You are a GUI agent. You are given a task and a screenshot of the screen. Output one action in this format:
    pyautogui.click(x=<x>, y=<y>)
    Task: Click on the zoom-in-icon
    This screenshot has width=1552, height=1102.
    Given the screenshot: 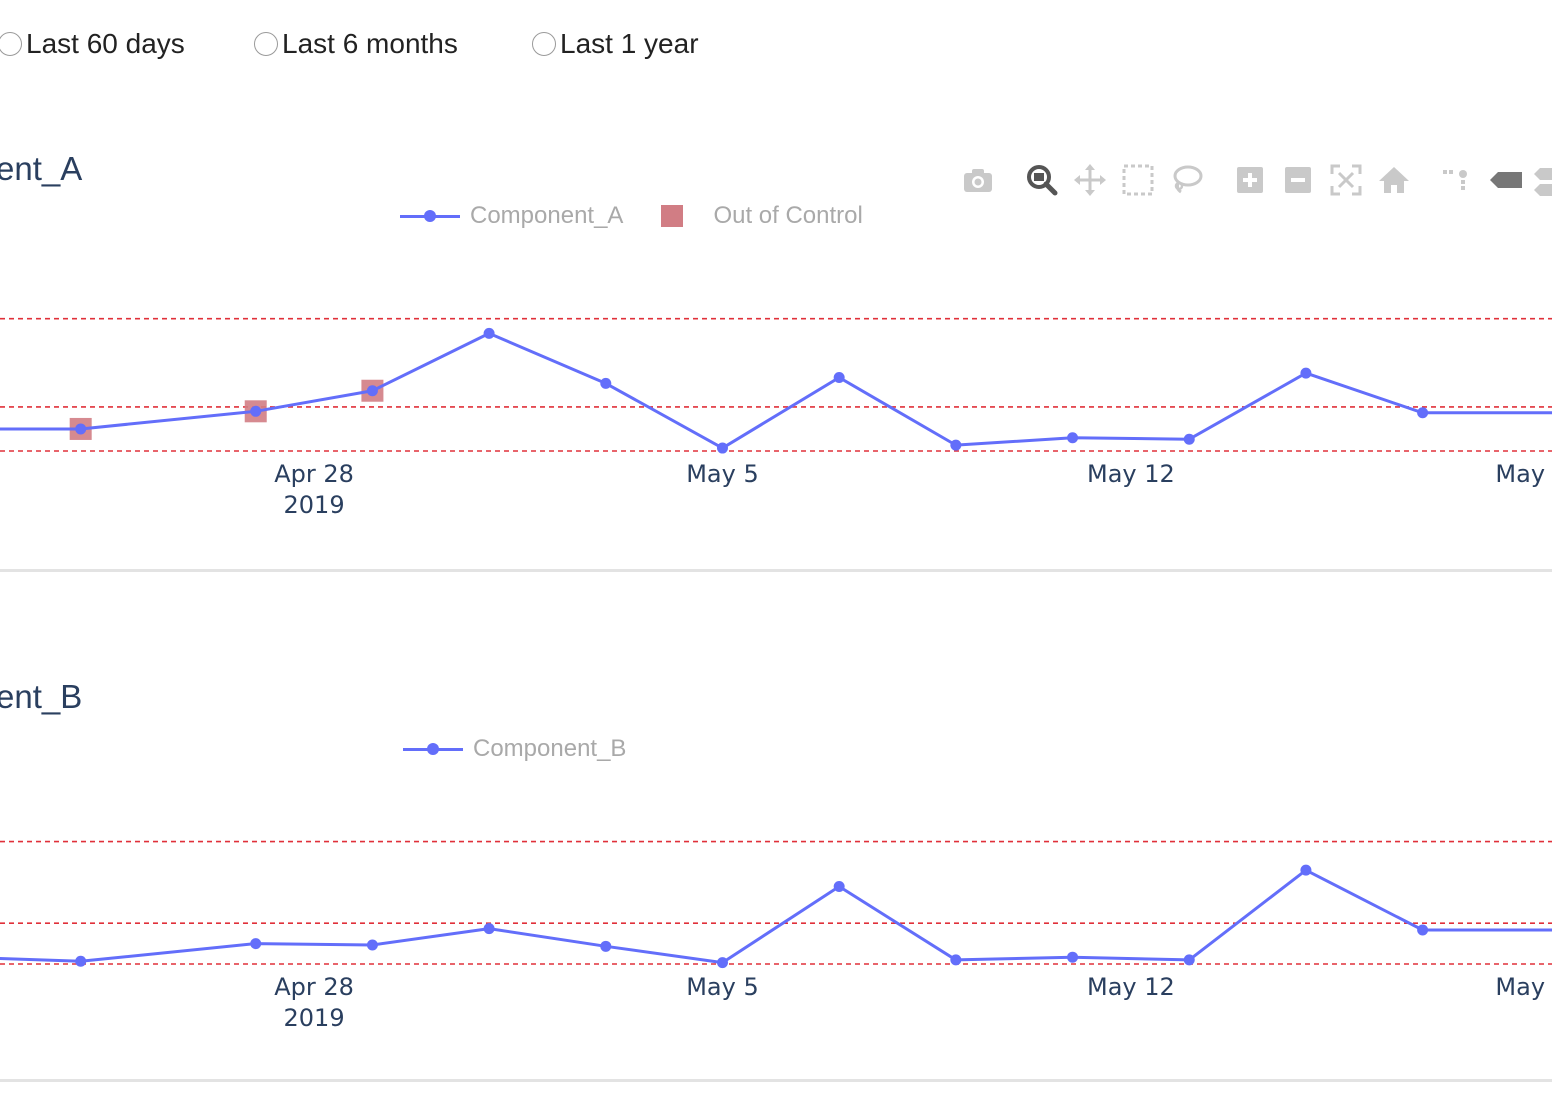 What is the action you would take?
    pyautogui.click(x=1250, y=180)
    